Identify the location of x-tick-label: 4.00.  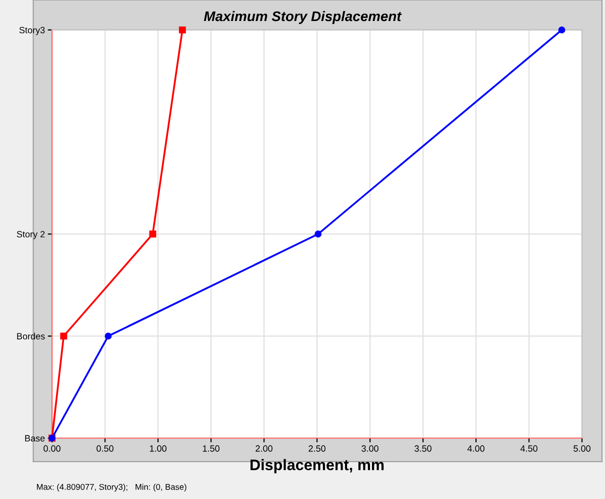
(475, 448).